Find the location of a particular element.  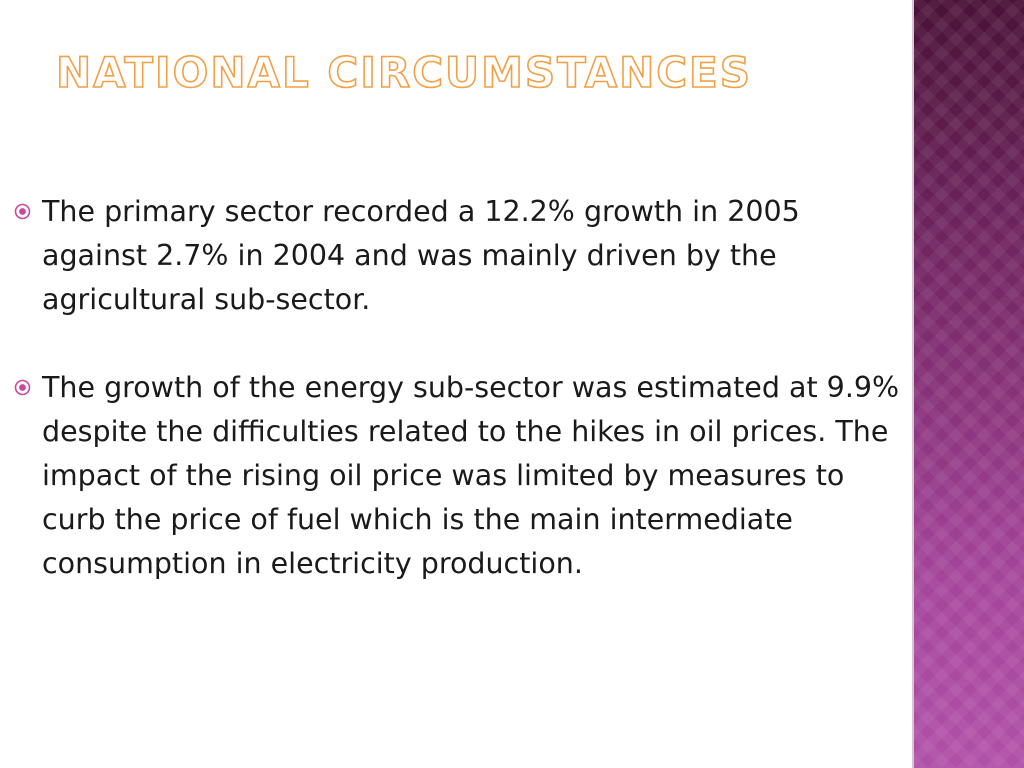

slide-title: National Circumstances is located at coordinates (403, 72).